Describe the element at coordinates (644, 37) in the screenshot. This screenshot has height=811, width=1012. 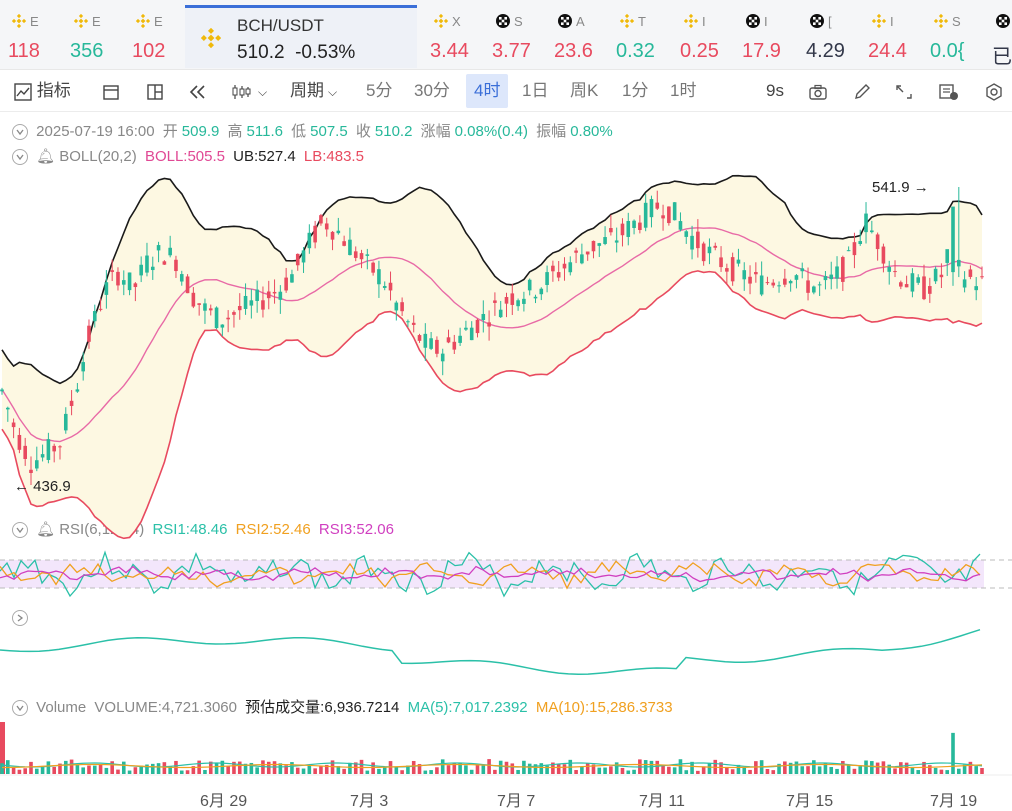
I see `ticker-item: T 0.32` at that location.